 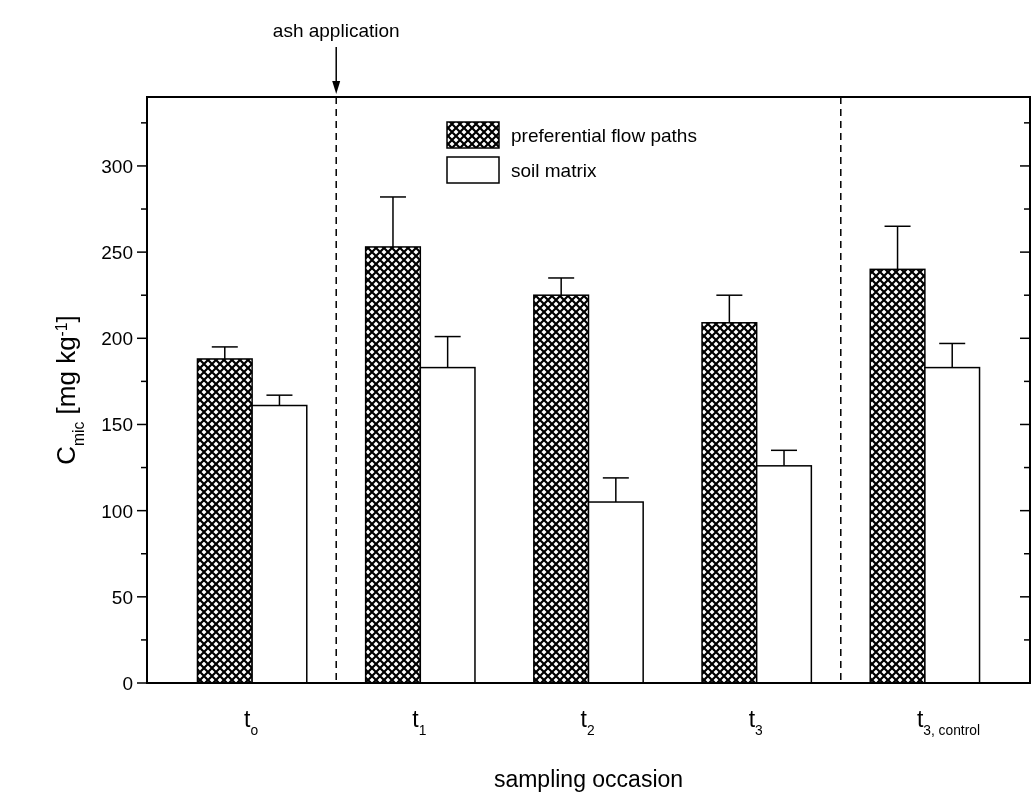 What do you see at coordinates (117, 253) in the screenshot?
I see `y-tick-label: 250` at bounding box center [117, 253].